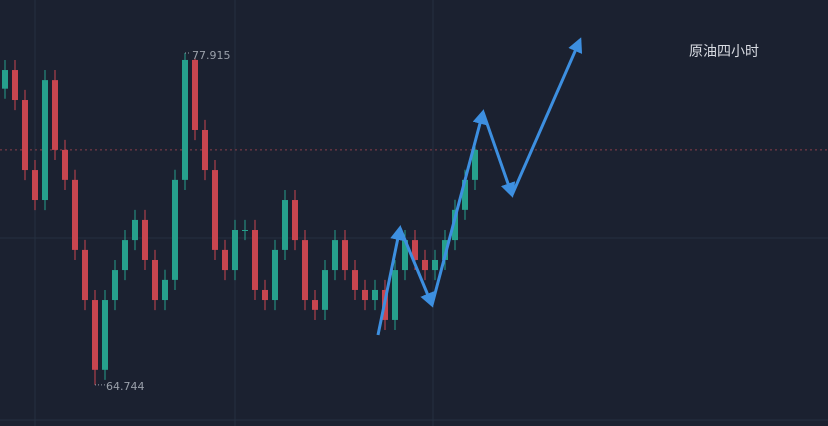 The image size is (828, 426). What do you see at coordinates (724, 52) in the screenshot?
I see `chart-title: 原油四小时` at bounding box center [724, 52].